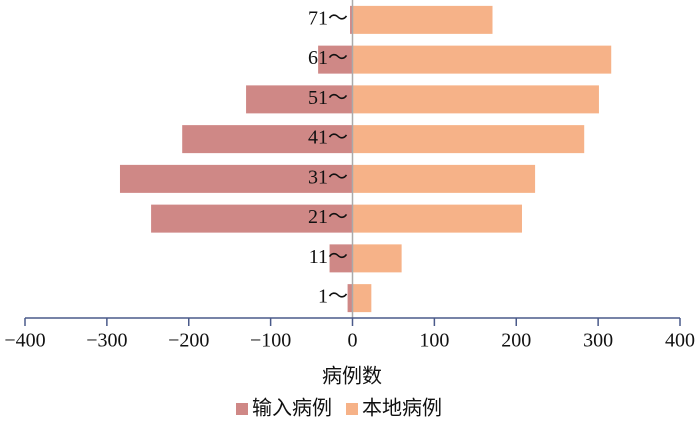 Image resolution: width=700 pixels, height=425 pixels. Describe the element at coordinates (434, 341) in the screenshot. I see `x-tick-label: 100` at that location.